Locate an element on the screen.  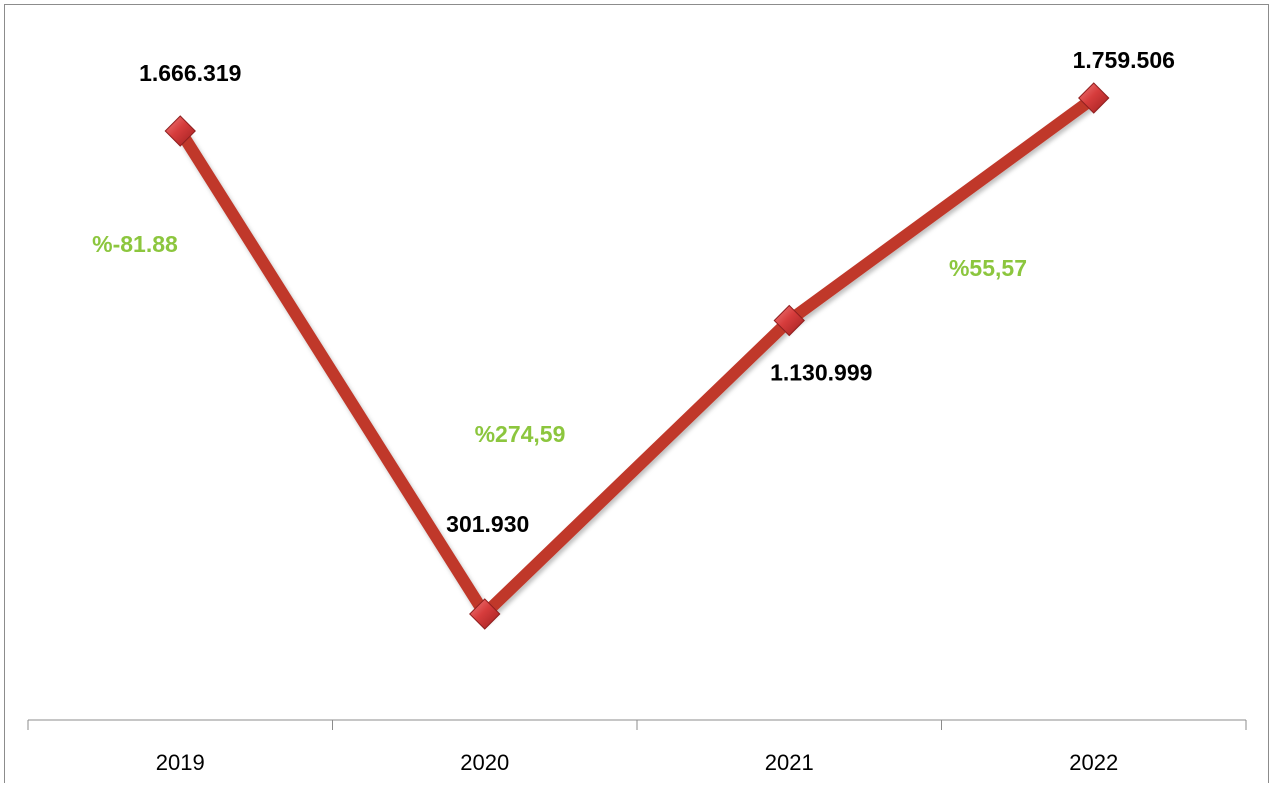
change-annotation-2019-2020: %-81.88 is located at coordinates (135, 244).